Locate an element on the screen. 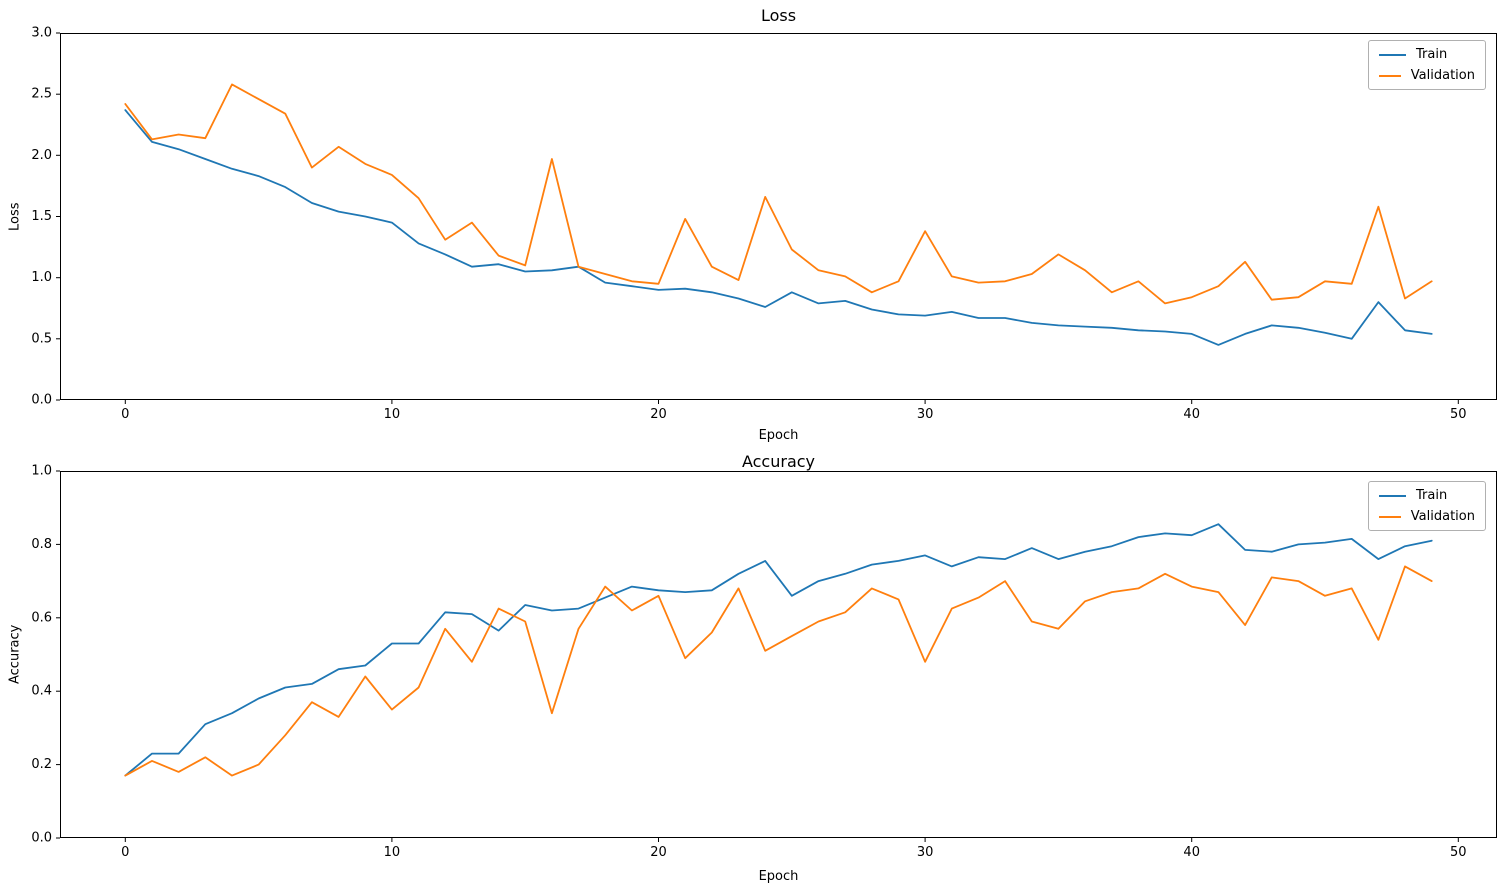 This screenshot has width=1505, height=894. loss-chart-title: Loss is located at coordinates (778, 15).